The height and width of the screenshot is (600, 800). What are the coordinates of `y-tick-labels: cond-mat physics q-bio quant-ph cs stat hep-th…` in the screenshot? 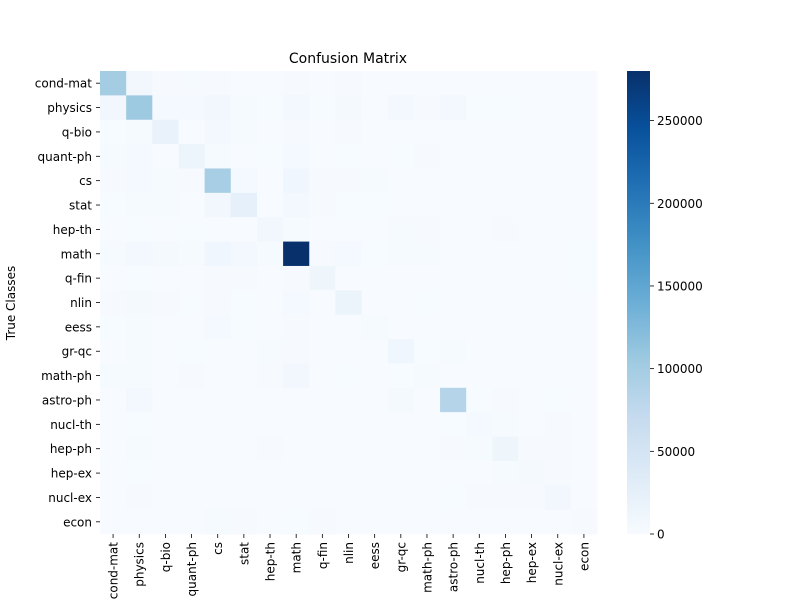 It's located at (67, 303).